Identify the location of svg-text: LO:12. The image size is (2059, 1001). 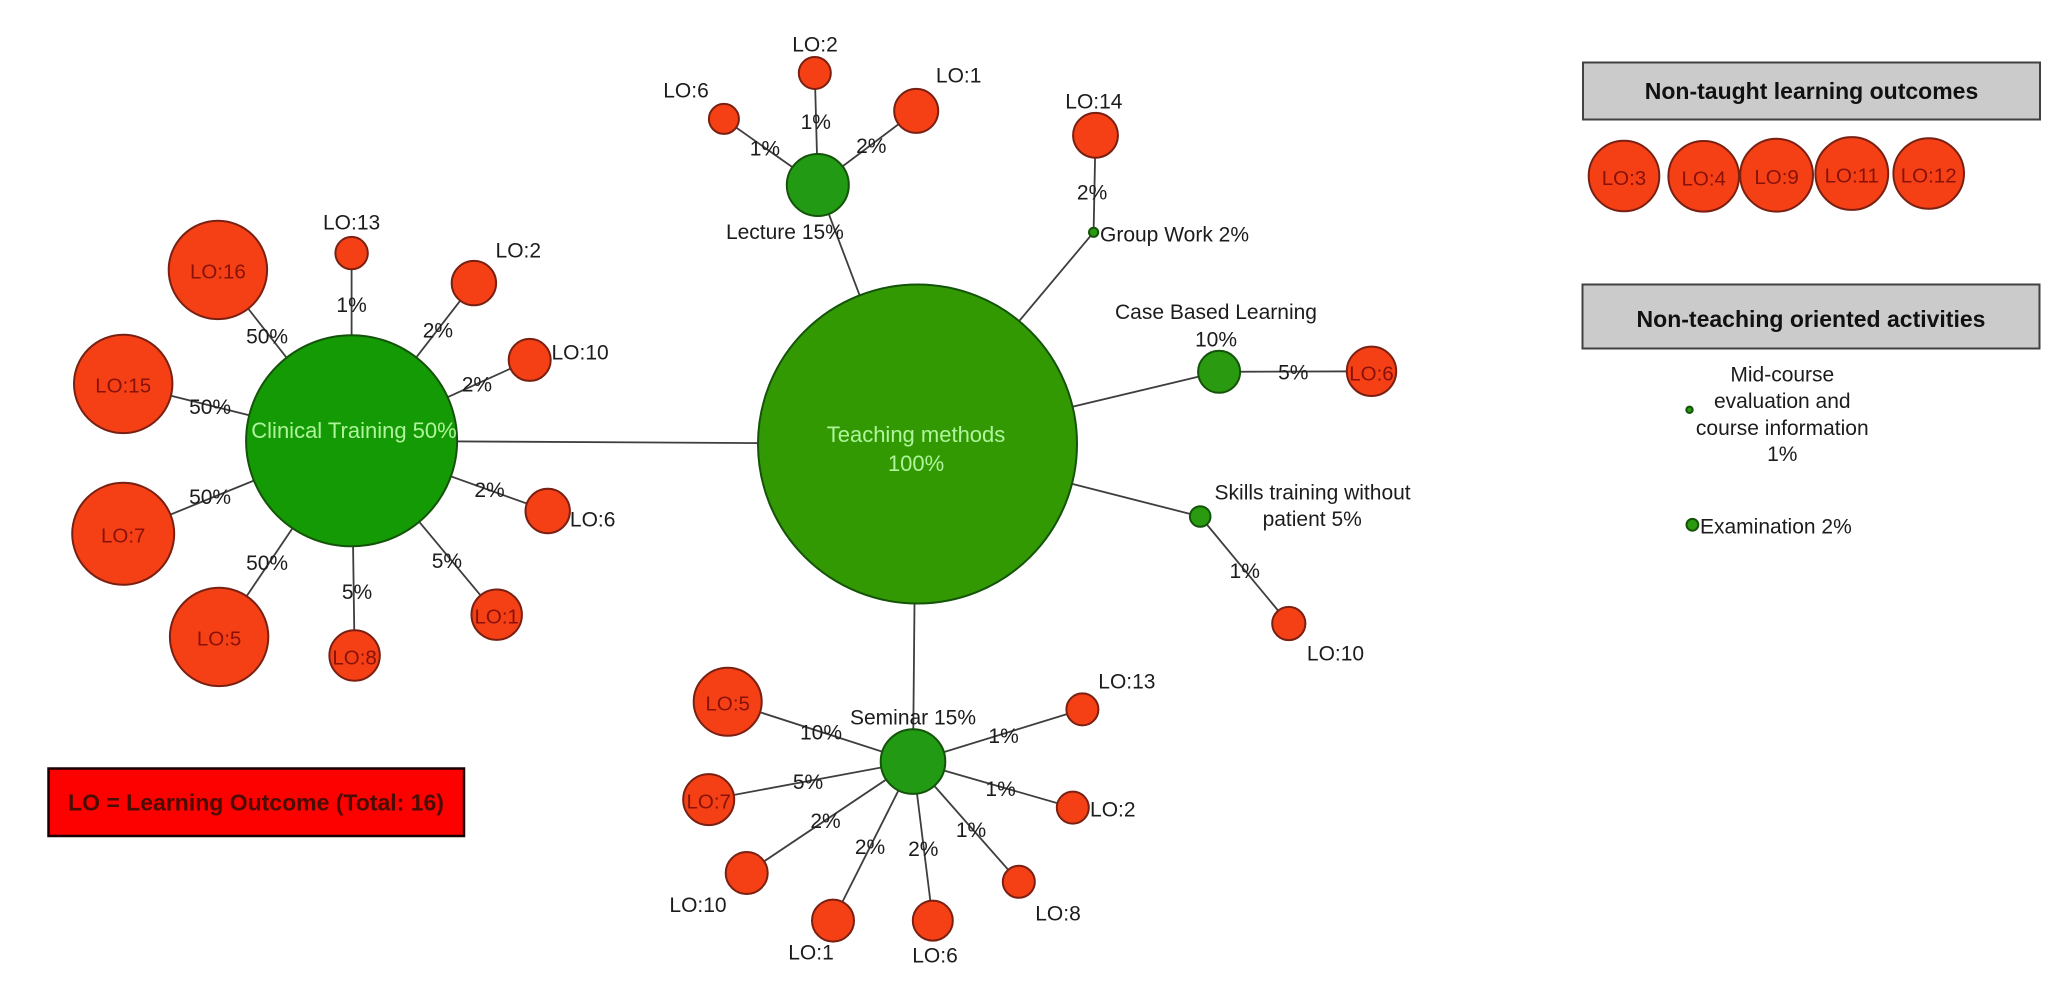
(1929, 176).